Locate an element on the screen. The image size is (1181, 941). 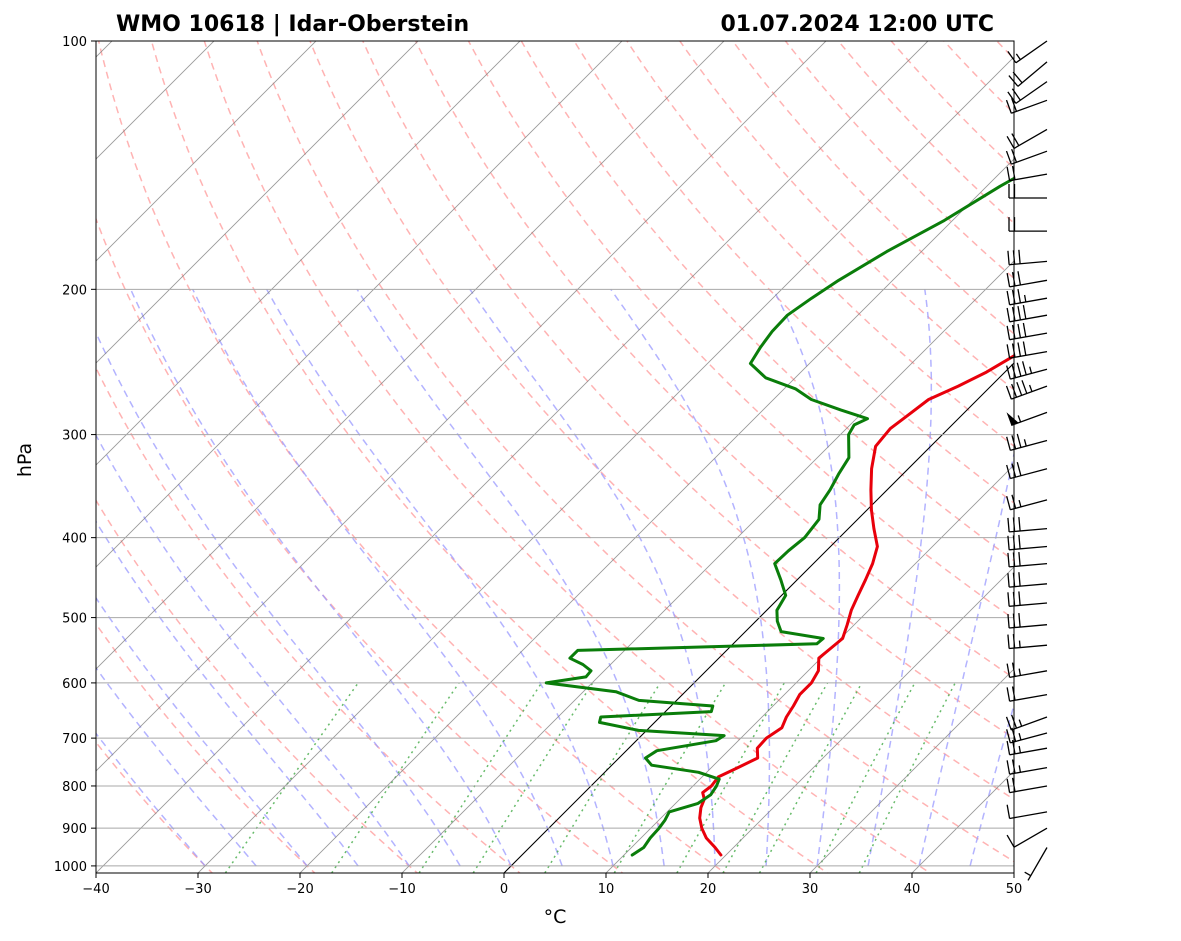
y-tick-label: 400 is located at coordinates (74, 539).